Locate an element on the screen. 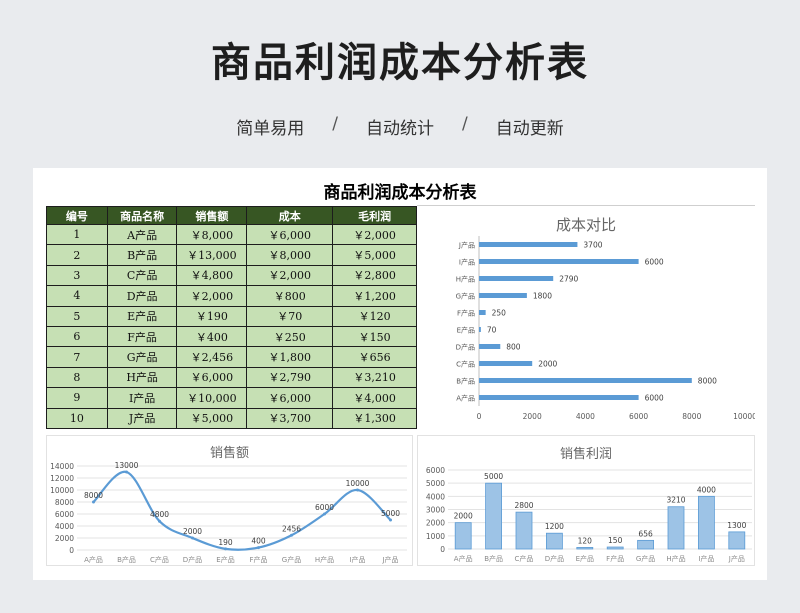  column-header: 编号 is located at coordinates (77, 215).